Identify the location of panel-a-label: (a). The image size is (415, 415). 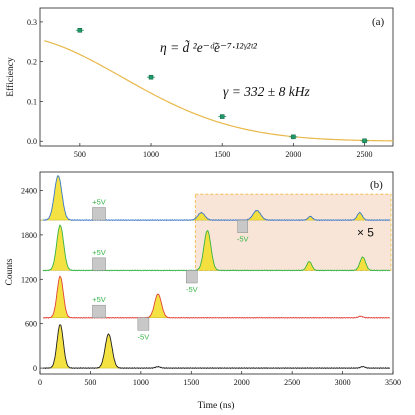
(378, 22).